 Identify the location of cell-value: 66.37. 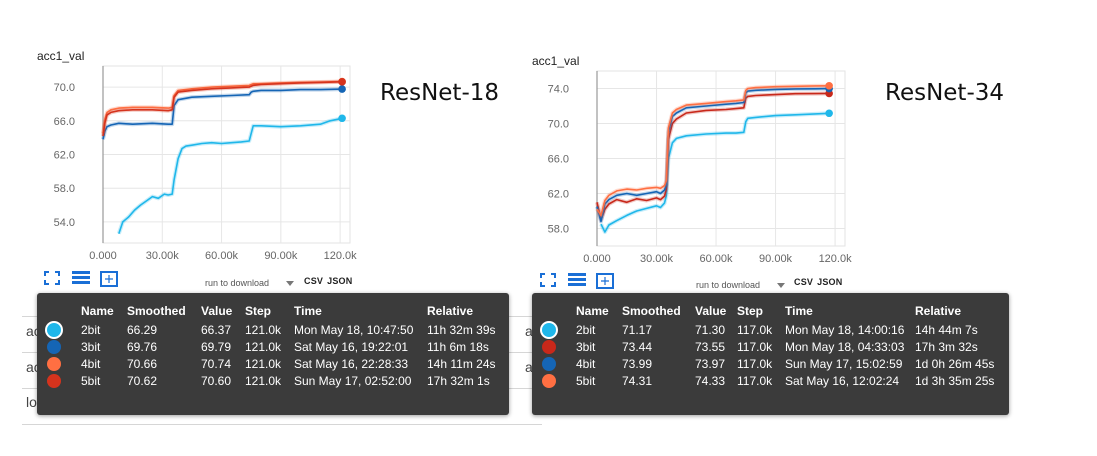
(216, 329).